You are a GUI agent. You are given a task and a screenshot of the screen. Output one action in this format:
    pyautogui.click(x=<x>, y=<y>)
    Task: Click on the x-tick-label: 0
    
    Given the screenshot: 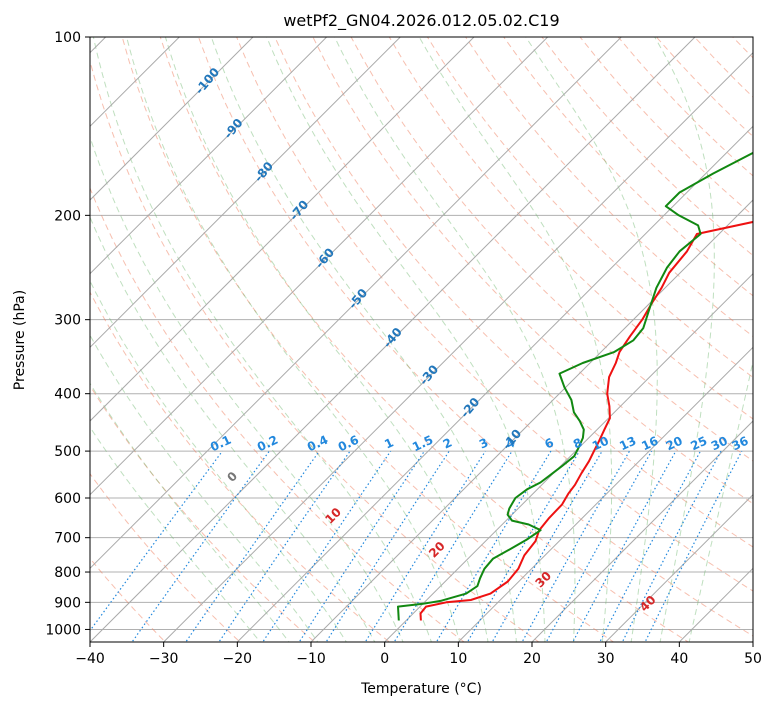 What is the action you would take?
    pyautogui.click(x=384, y=659)
    